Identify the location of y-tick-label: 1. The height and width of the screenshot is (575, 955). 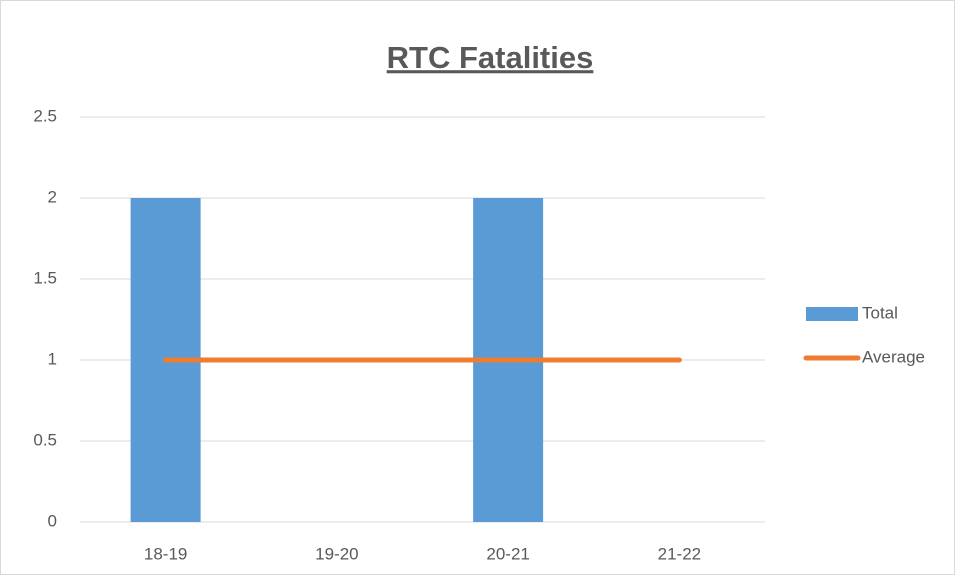
(52, 358).